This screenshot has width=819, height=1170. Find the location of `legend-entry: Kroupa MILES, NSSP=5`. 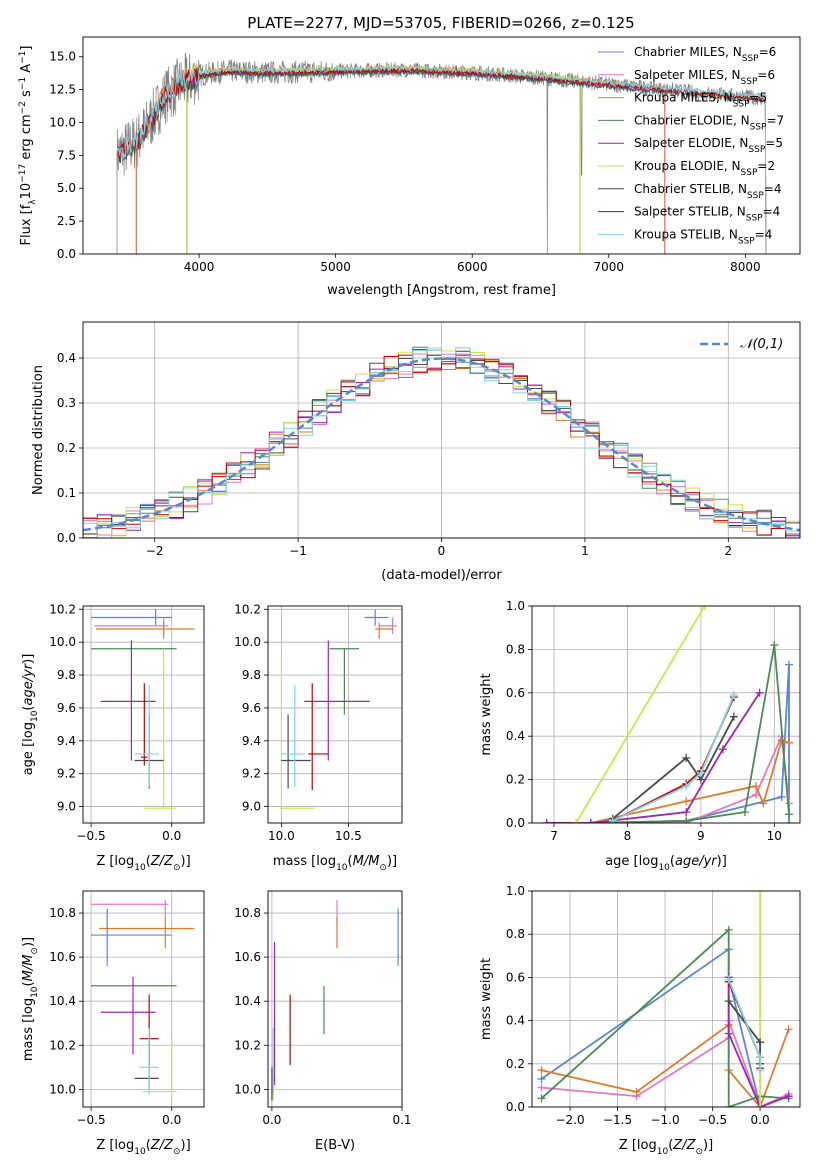

legend-entry: Kroupa MILES, NSSP=5 is located at coordinates (700, 100).